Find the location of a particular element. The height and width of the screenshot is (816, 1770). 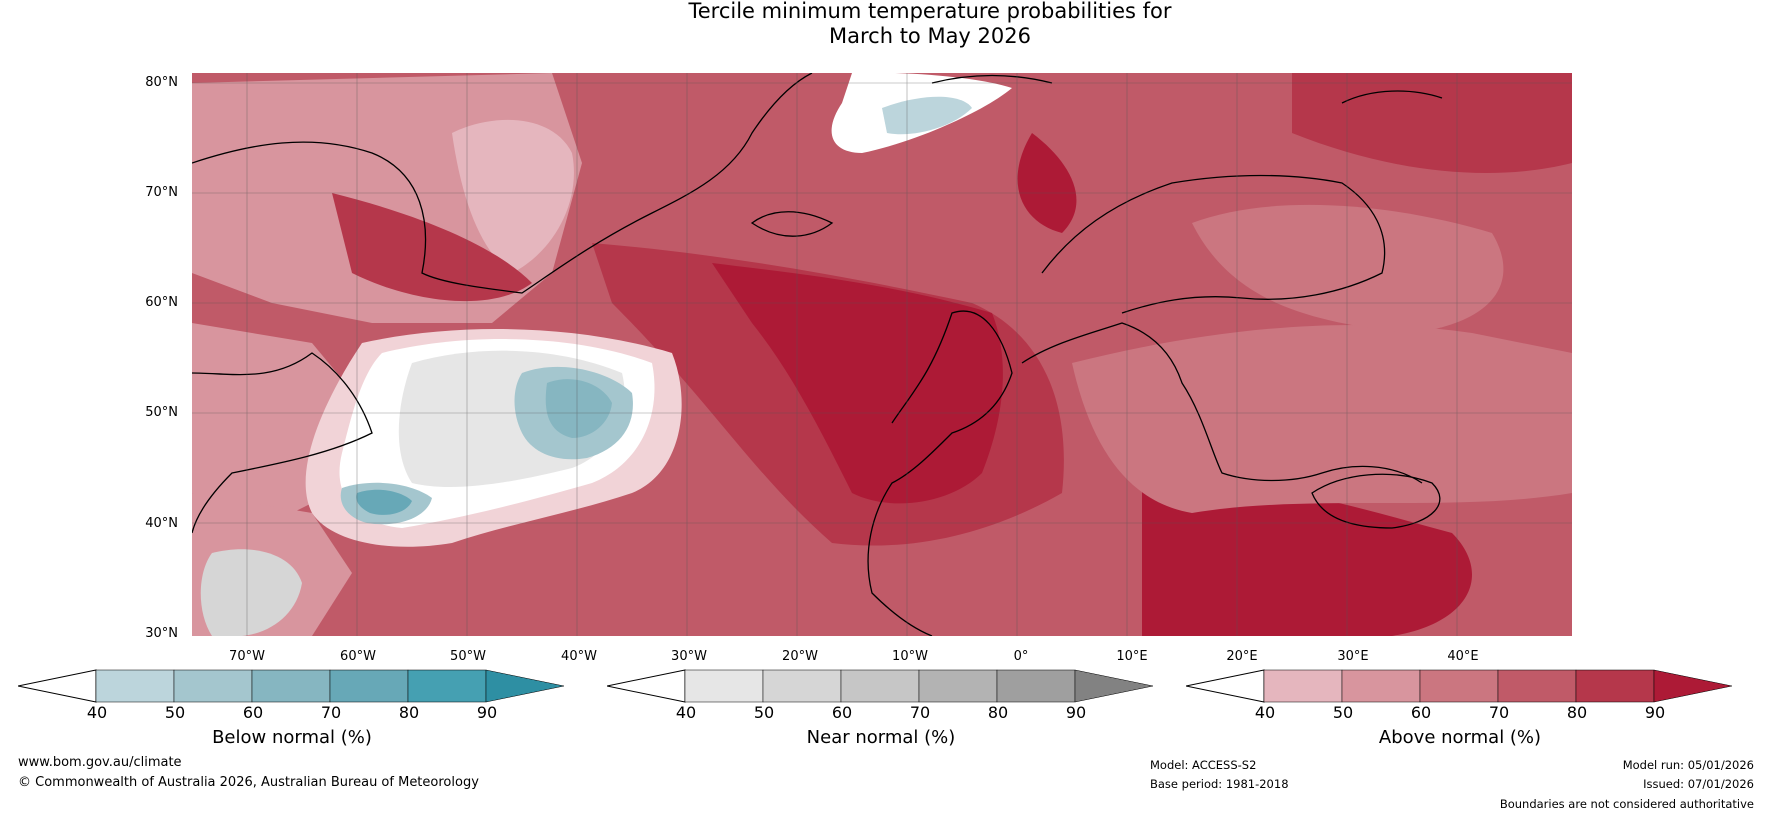

region-barents-sea is located at coordinates (1432, 123).